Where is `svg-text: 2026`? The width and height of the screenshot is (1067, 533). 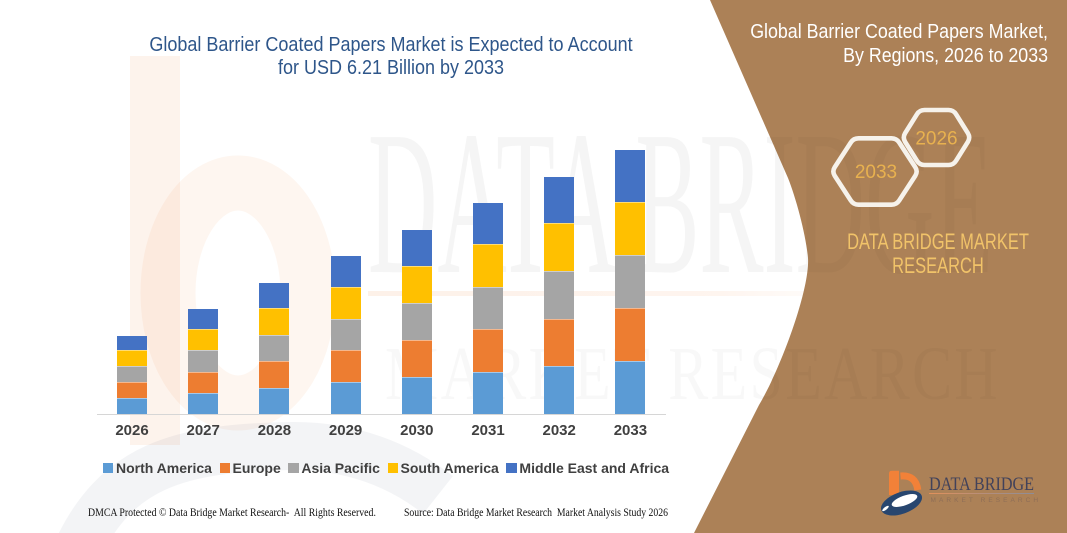
svg-text: 2026 is located at coordinates (936, 139).